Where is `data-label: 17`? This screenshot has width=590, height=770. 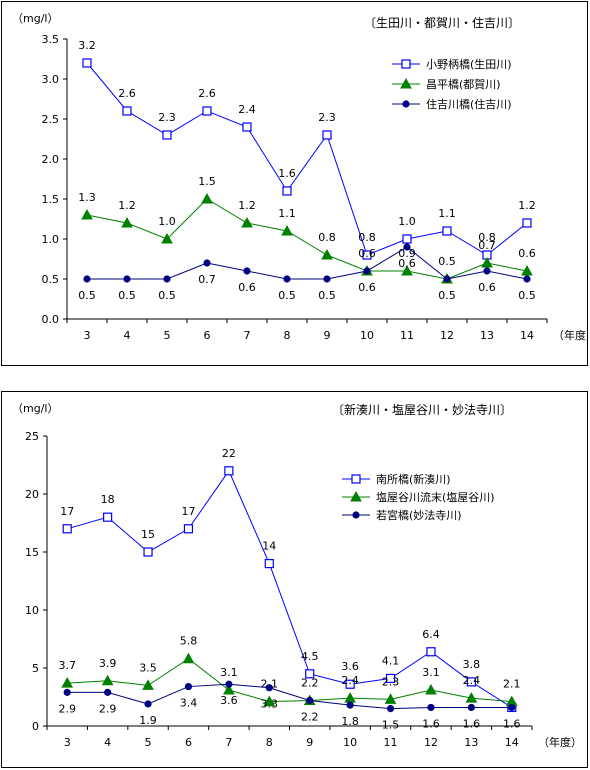
data-label: 17 is located at coordinates (67, 511).